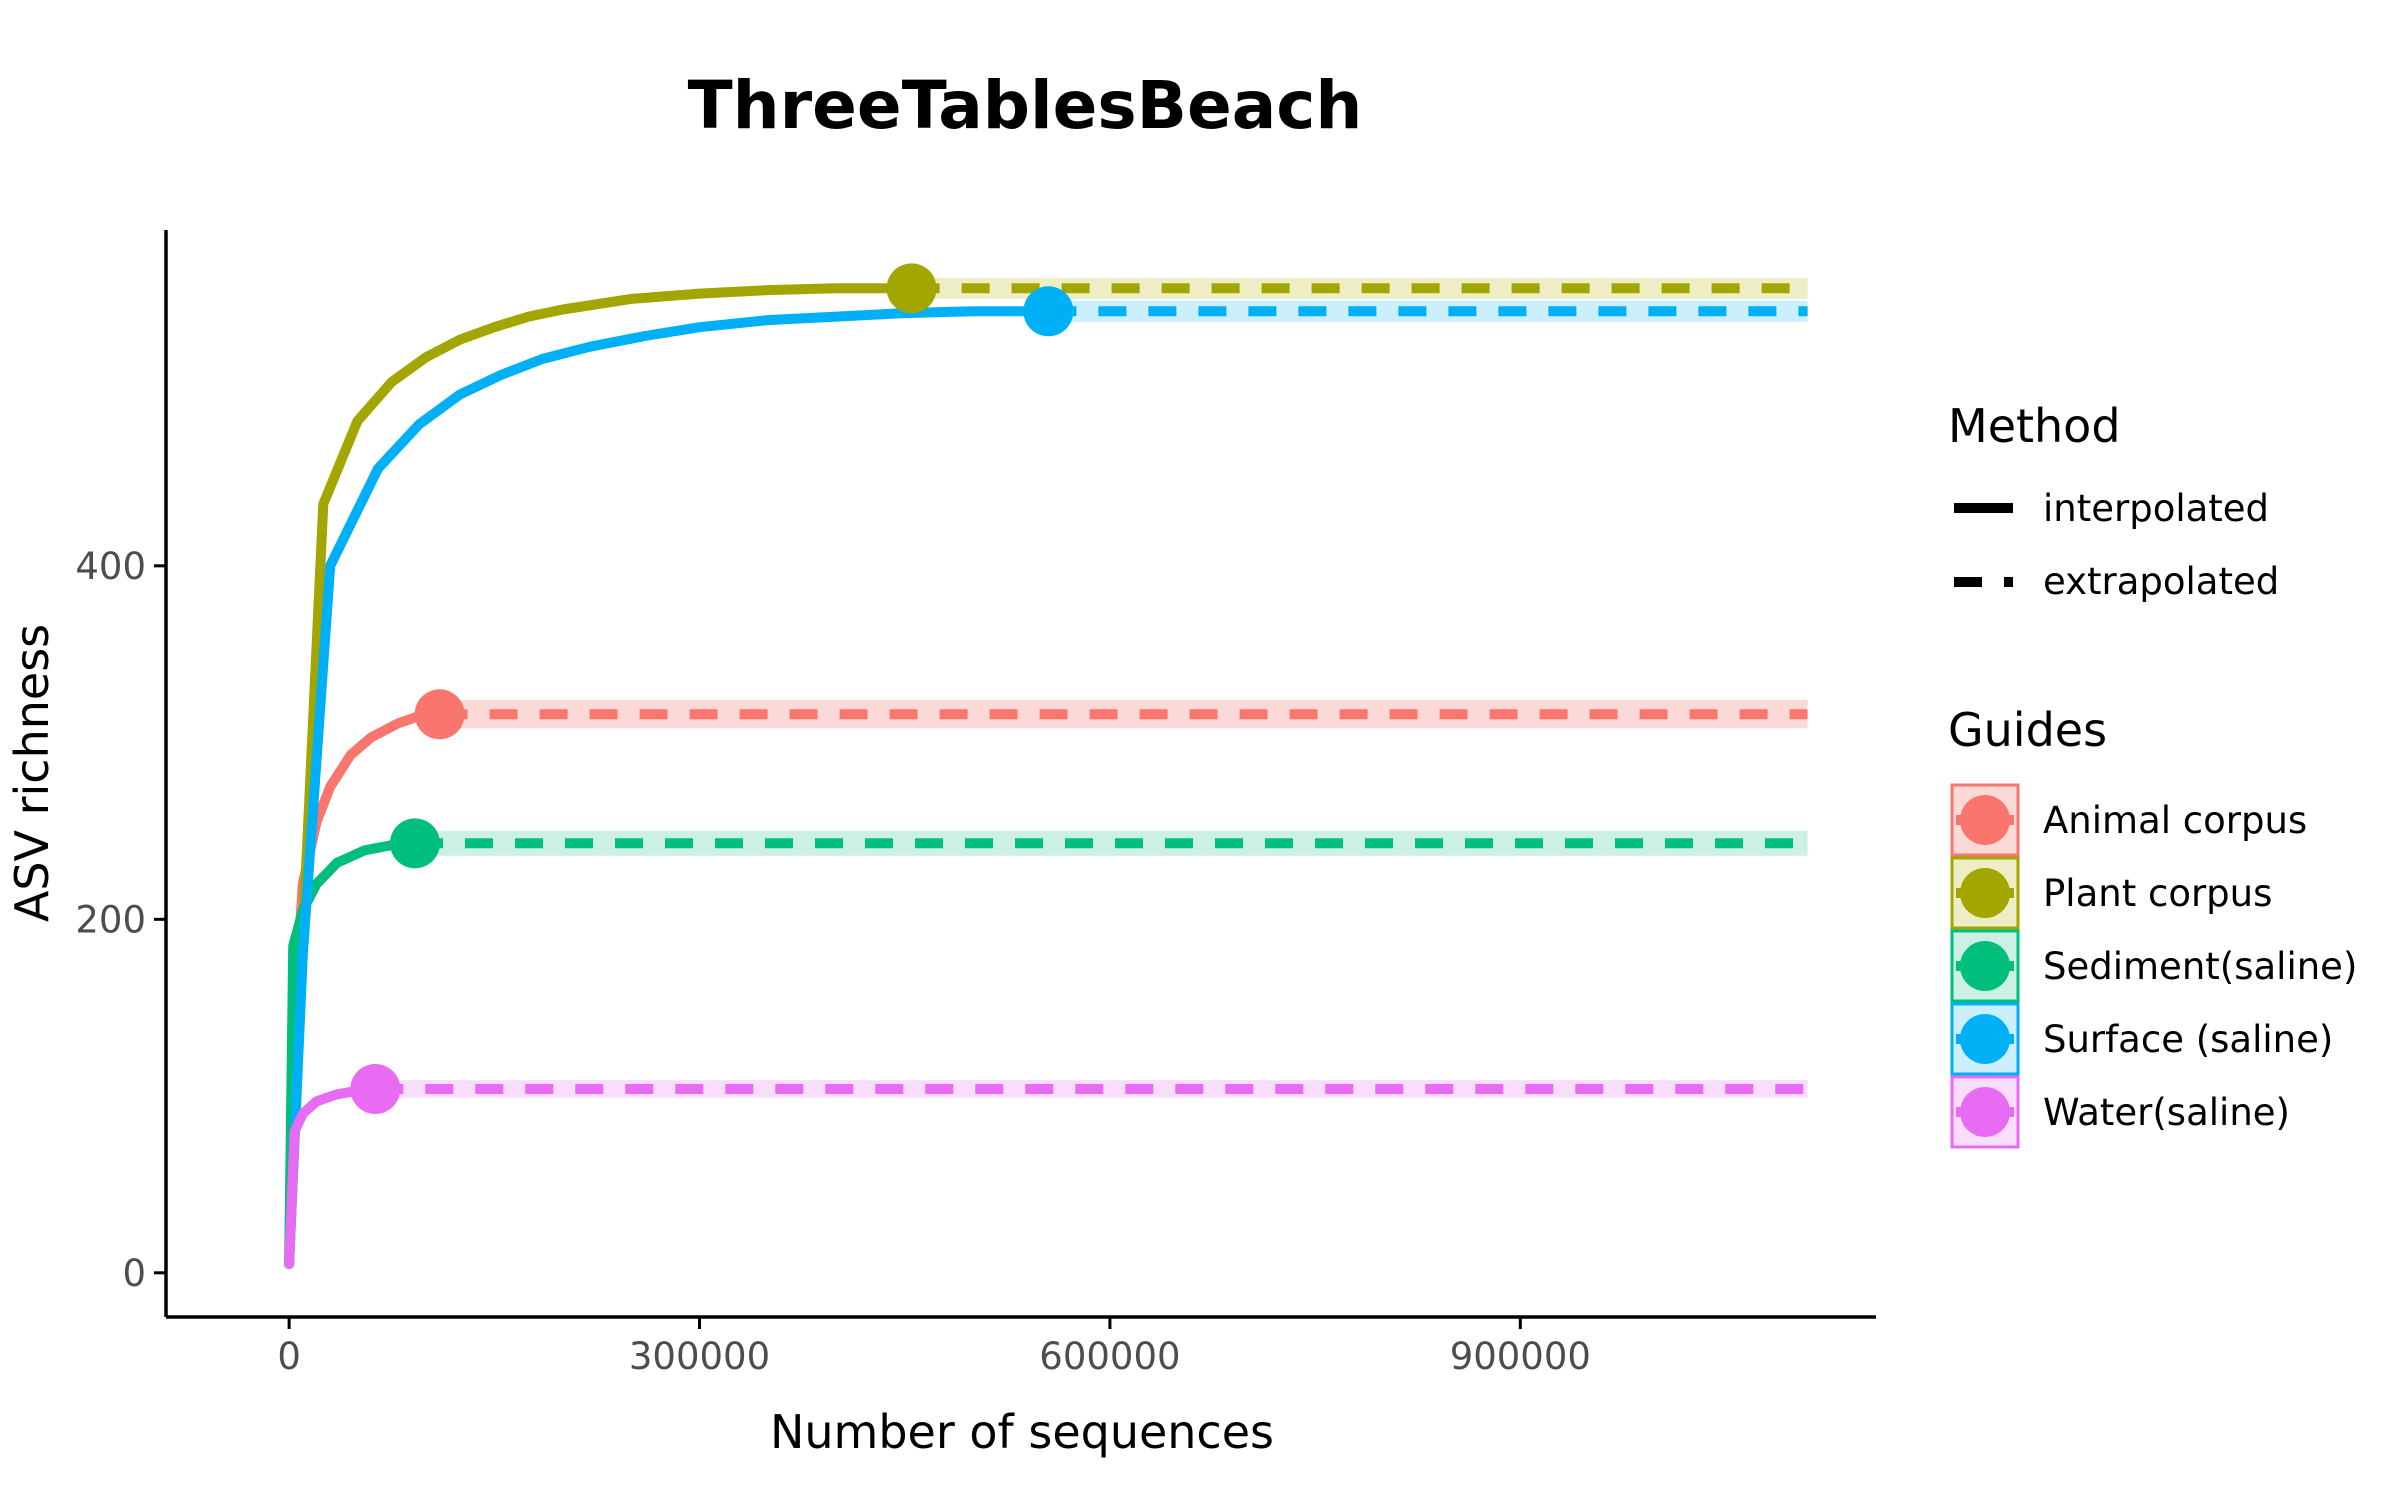 The height and width of the screenshot is (1500, 2400). Describe the element at coordinates (2034, 426) in the screenshot. I see `legend-method-title: Method` at that location.